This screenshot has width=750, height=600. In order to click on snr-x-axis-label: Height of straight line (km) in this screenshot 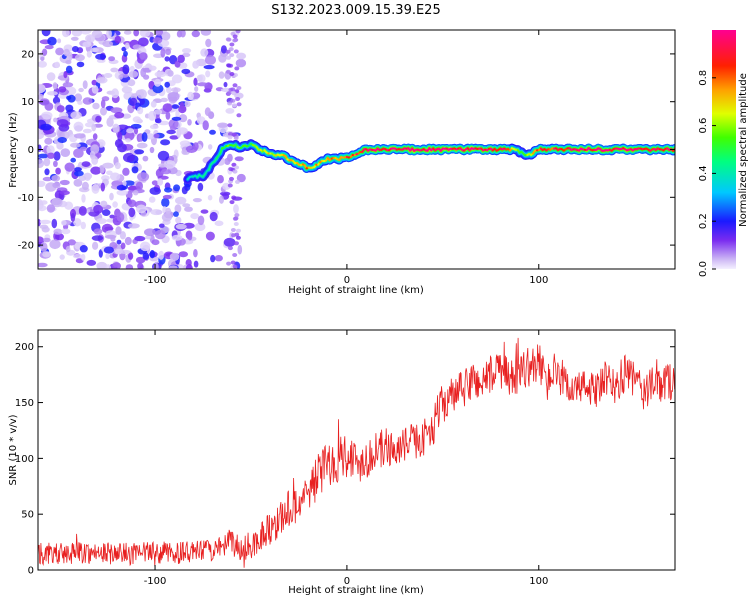, I will do `click(356, 590)`.